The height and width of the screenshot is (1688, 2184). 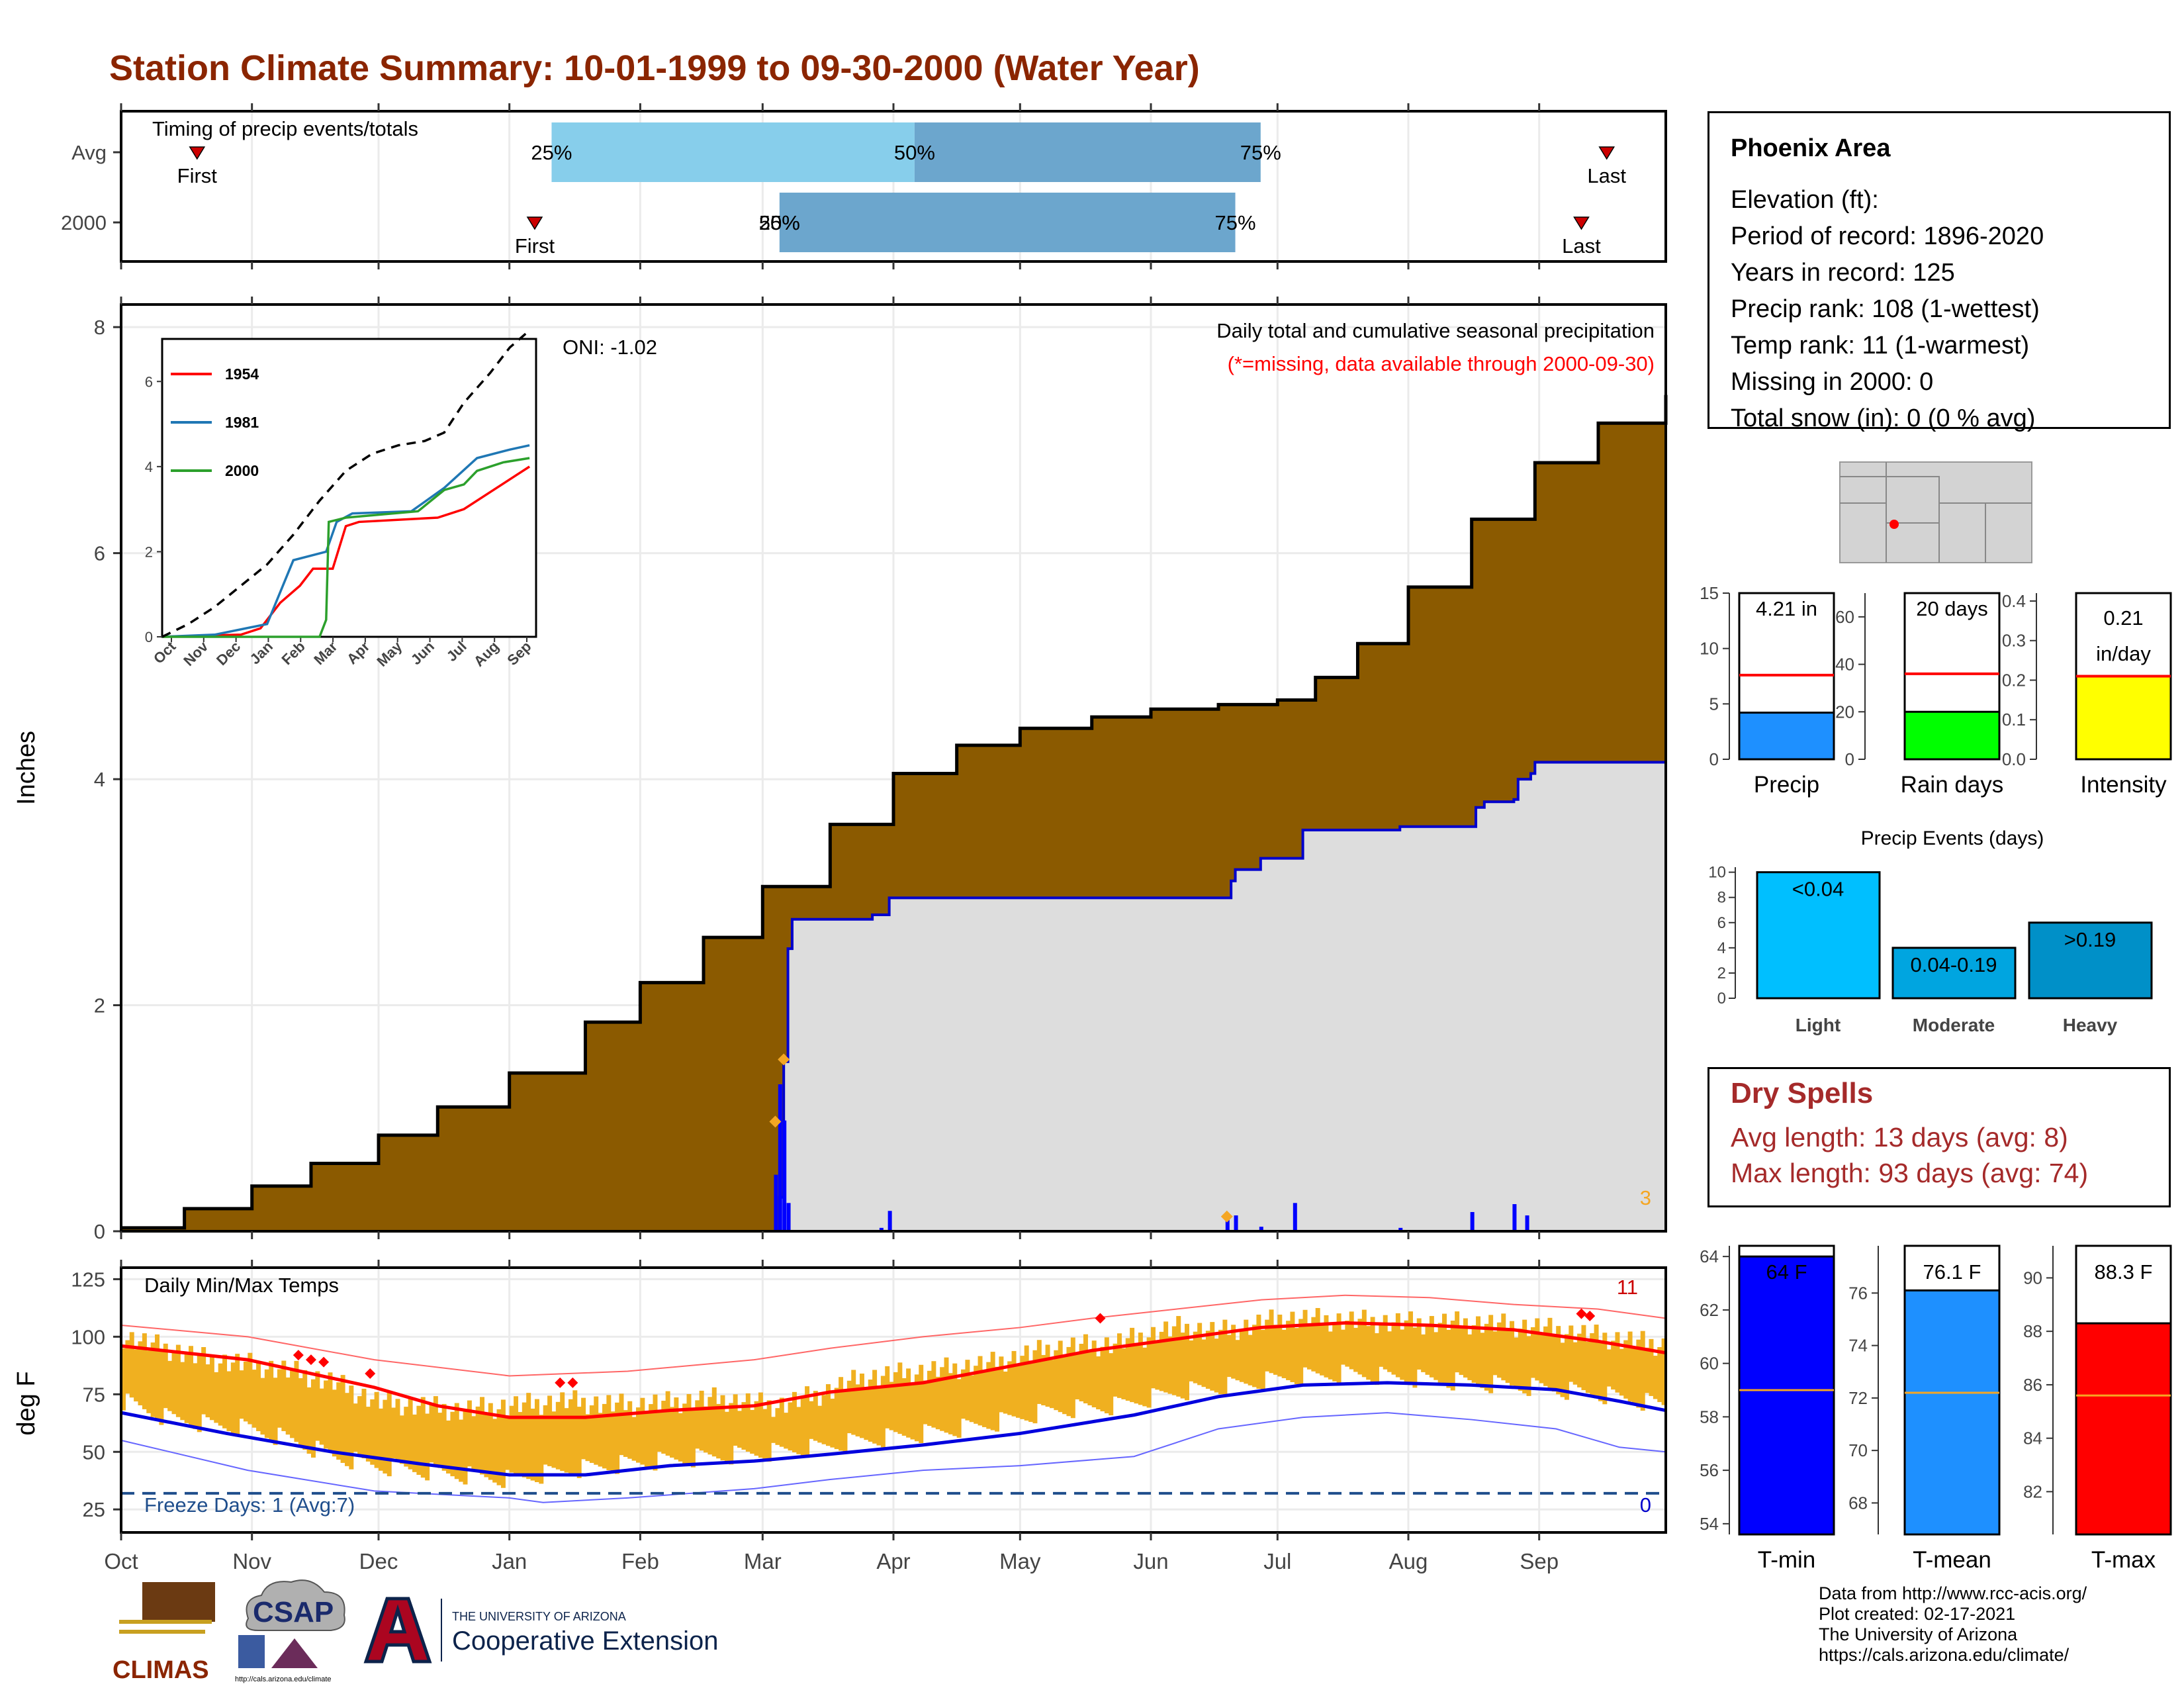 I want to click on total-rain-days-name: Rain days, so click(x=1952, y=785).